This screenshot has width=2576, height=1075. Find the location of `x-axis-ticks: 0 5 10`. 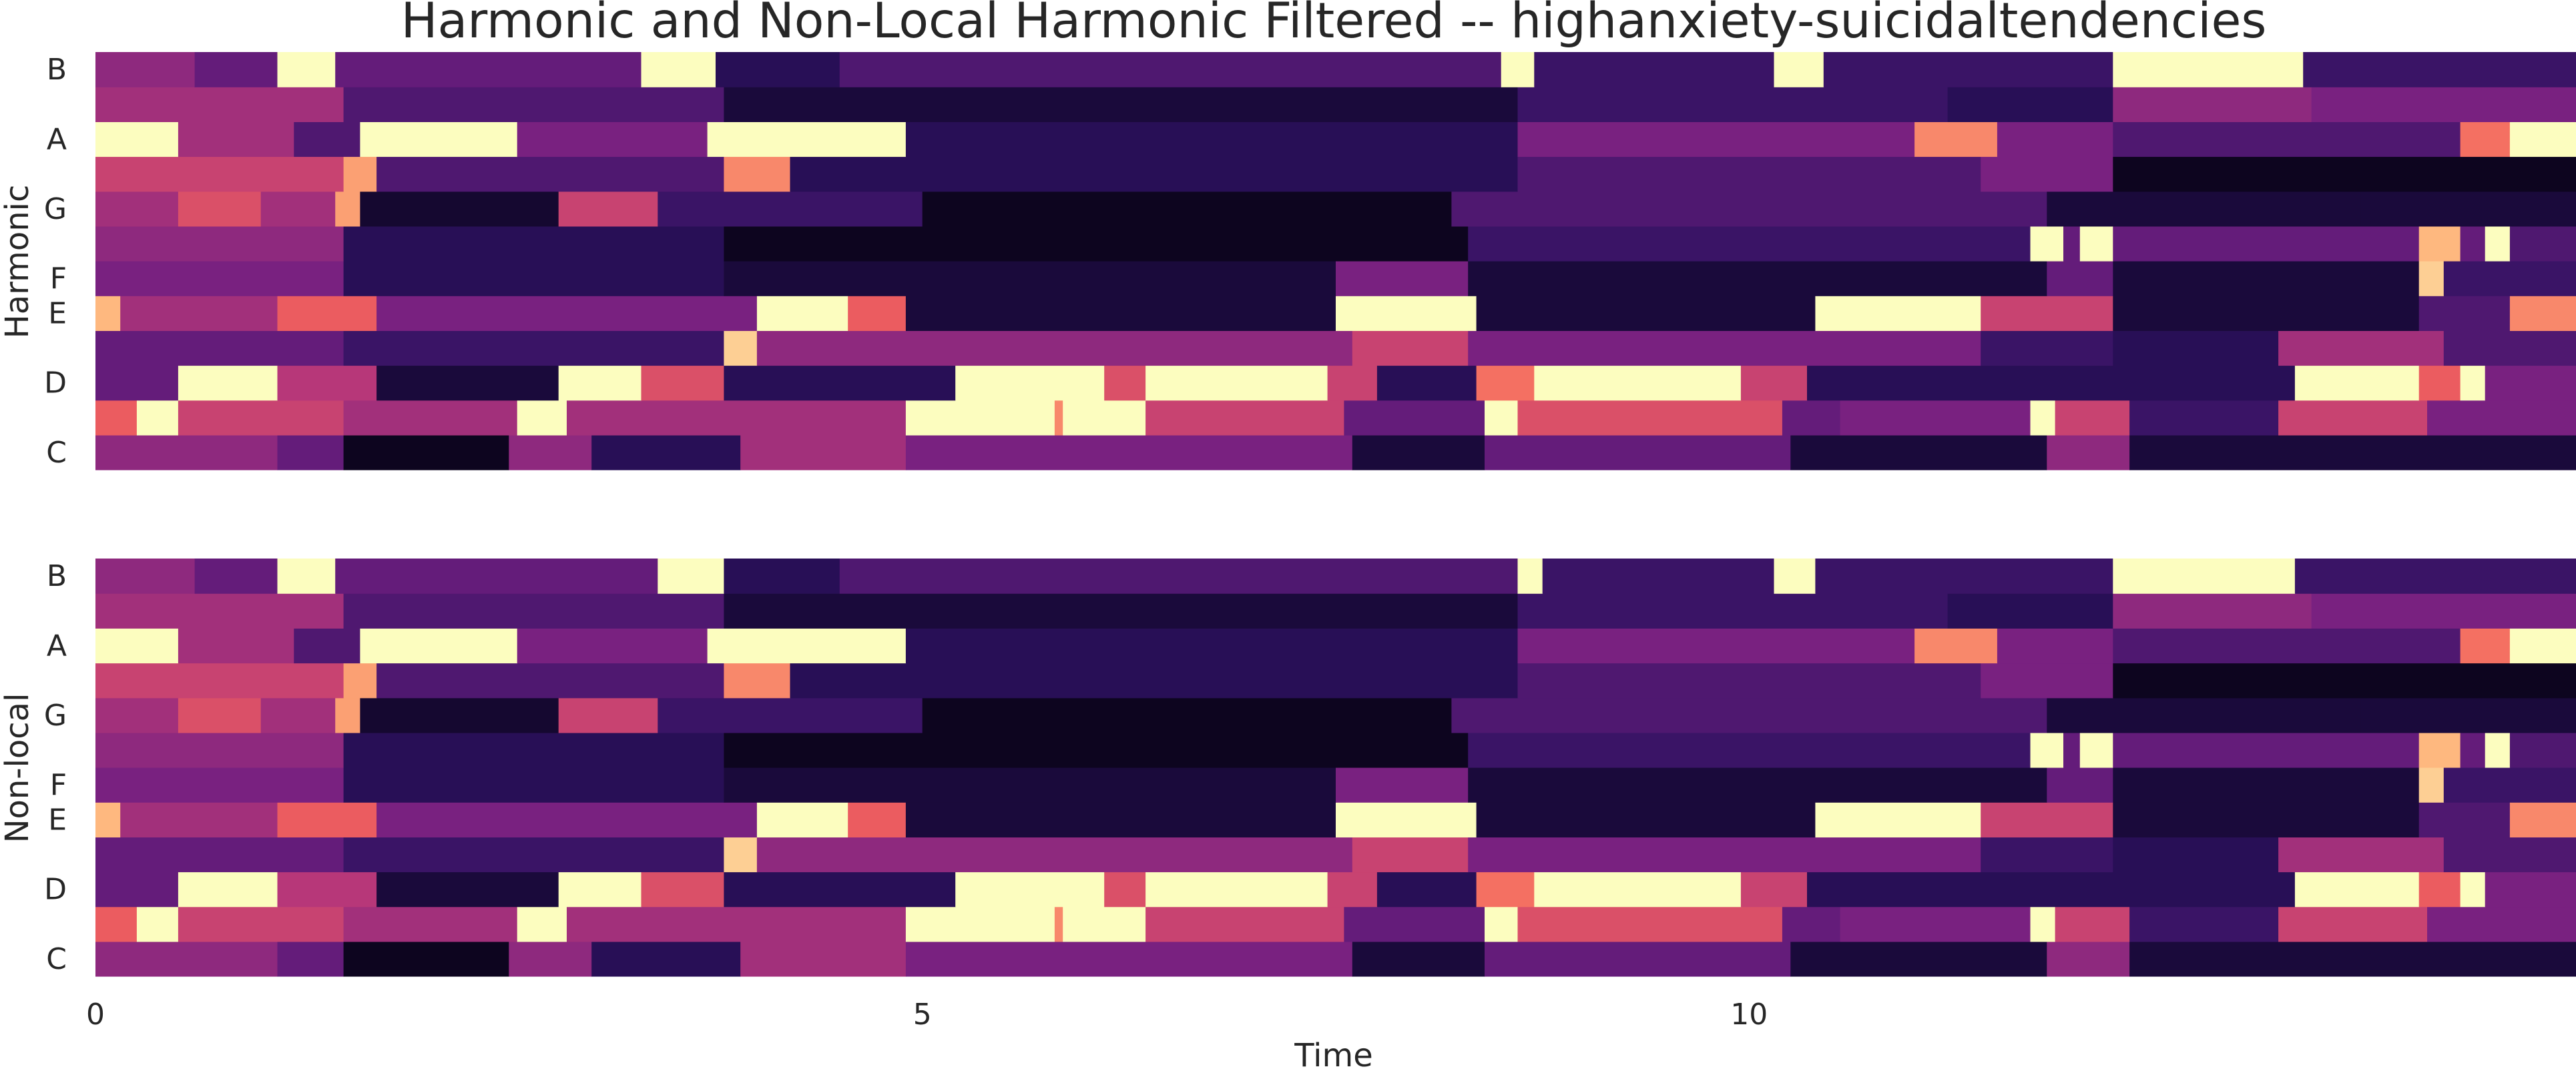

x-axis-ticks: 0 5 10 is located at coordinates (927, 1015).